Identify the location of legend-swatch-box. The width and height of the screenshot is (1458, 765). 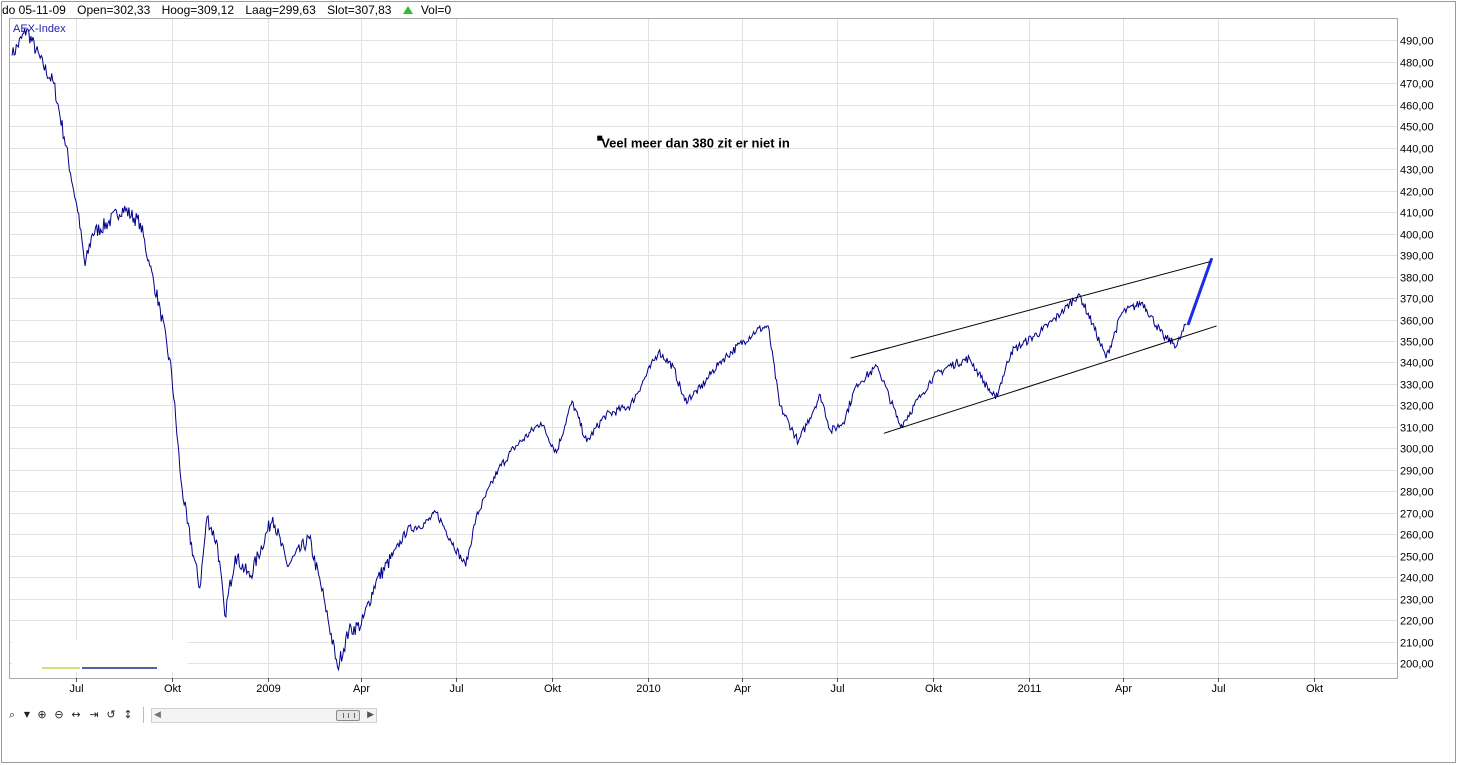
(100, 656).